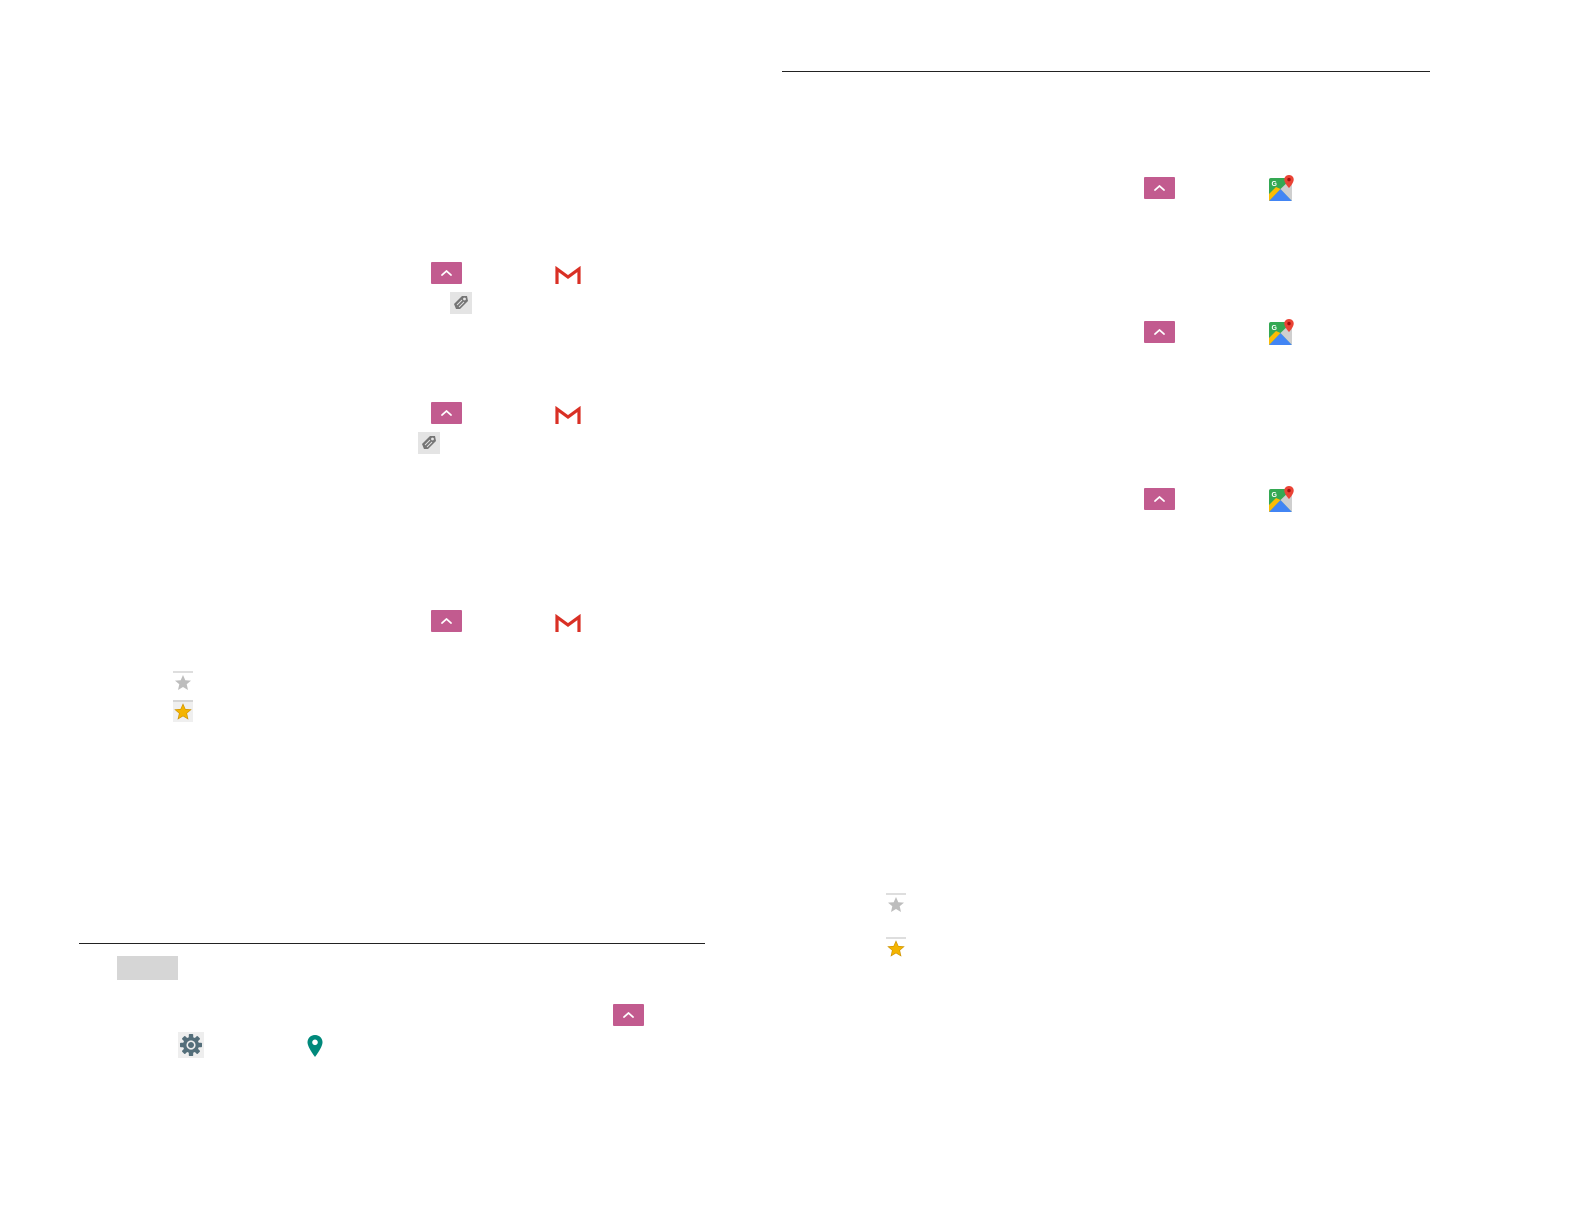  Describe the element at coordinates (191, 1045) in the screenshot. I see `settings-gear-icon` at that location.